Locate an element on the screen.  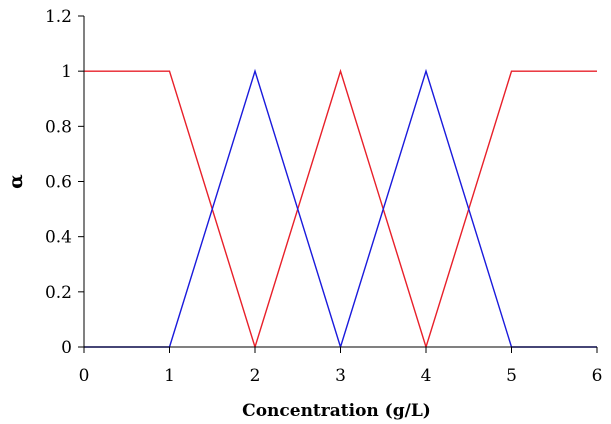
y-tick-label: 0.6 is located at coordinates (58, 183).